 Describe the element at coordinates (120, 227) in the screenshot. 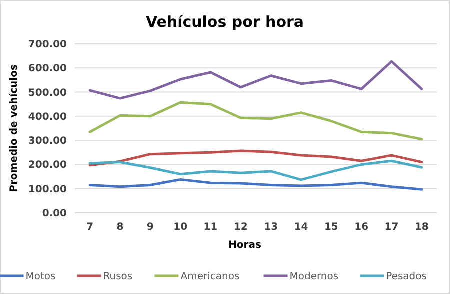

I see `x-tick-label: 8` at that location.